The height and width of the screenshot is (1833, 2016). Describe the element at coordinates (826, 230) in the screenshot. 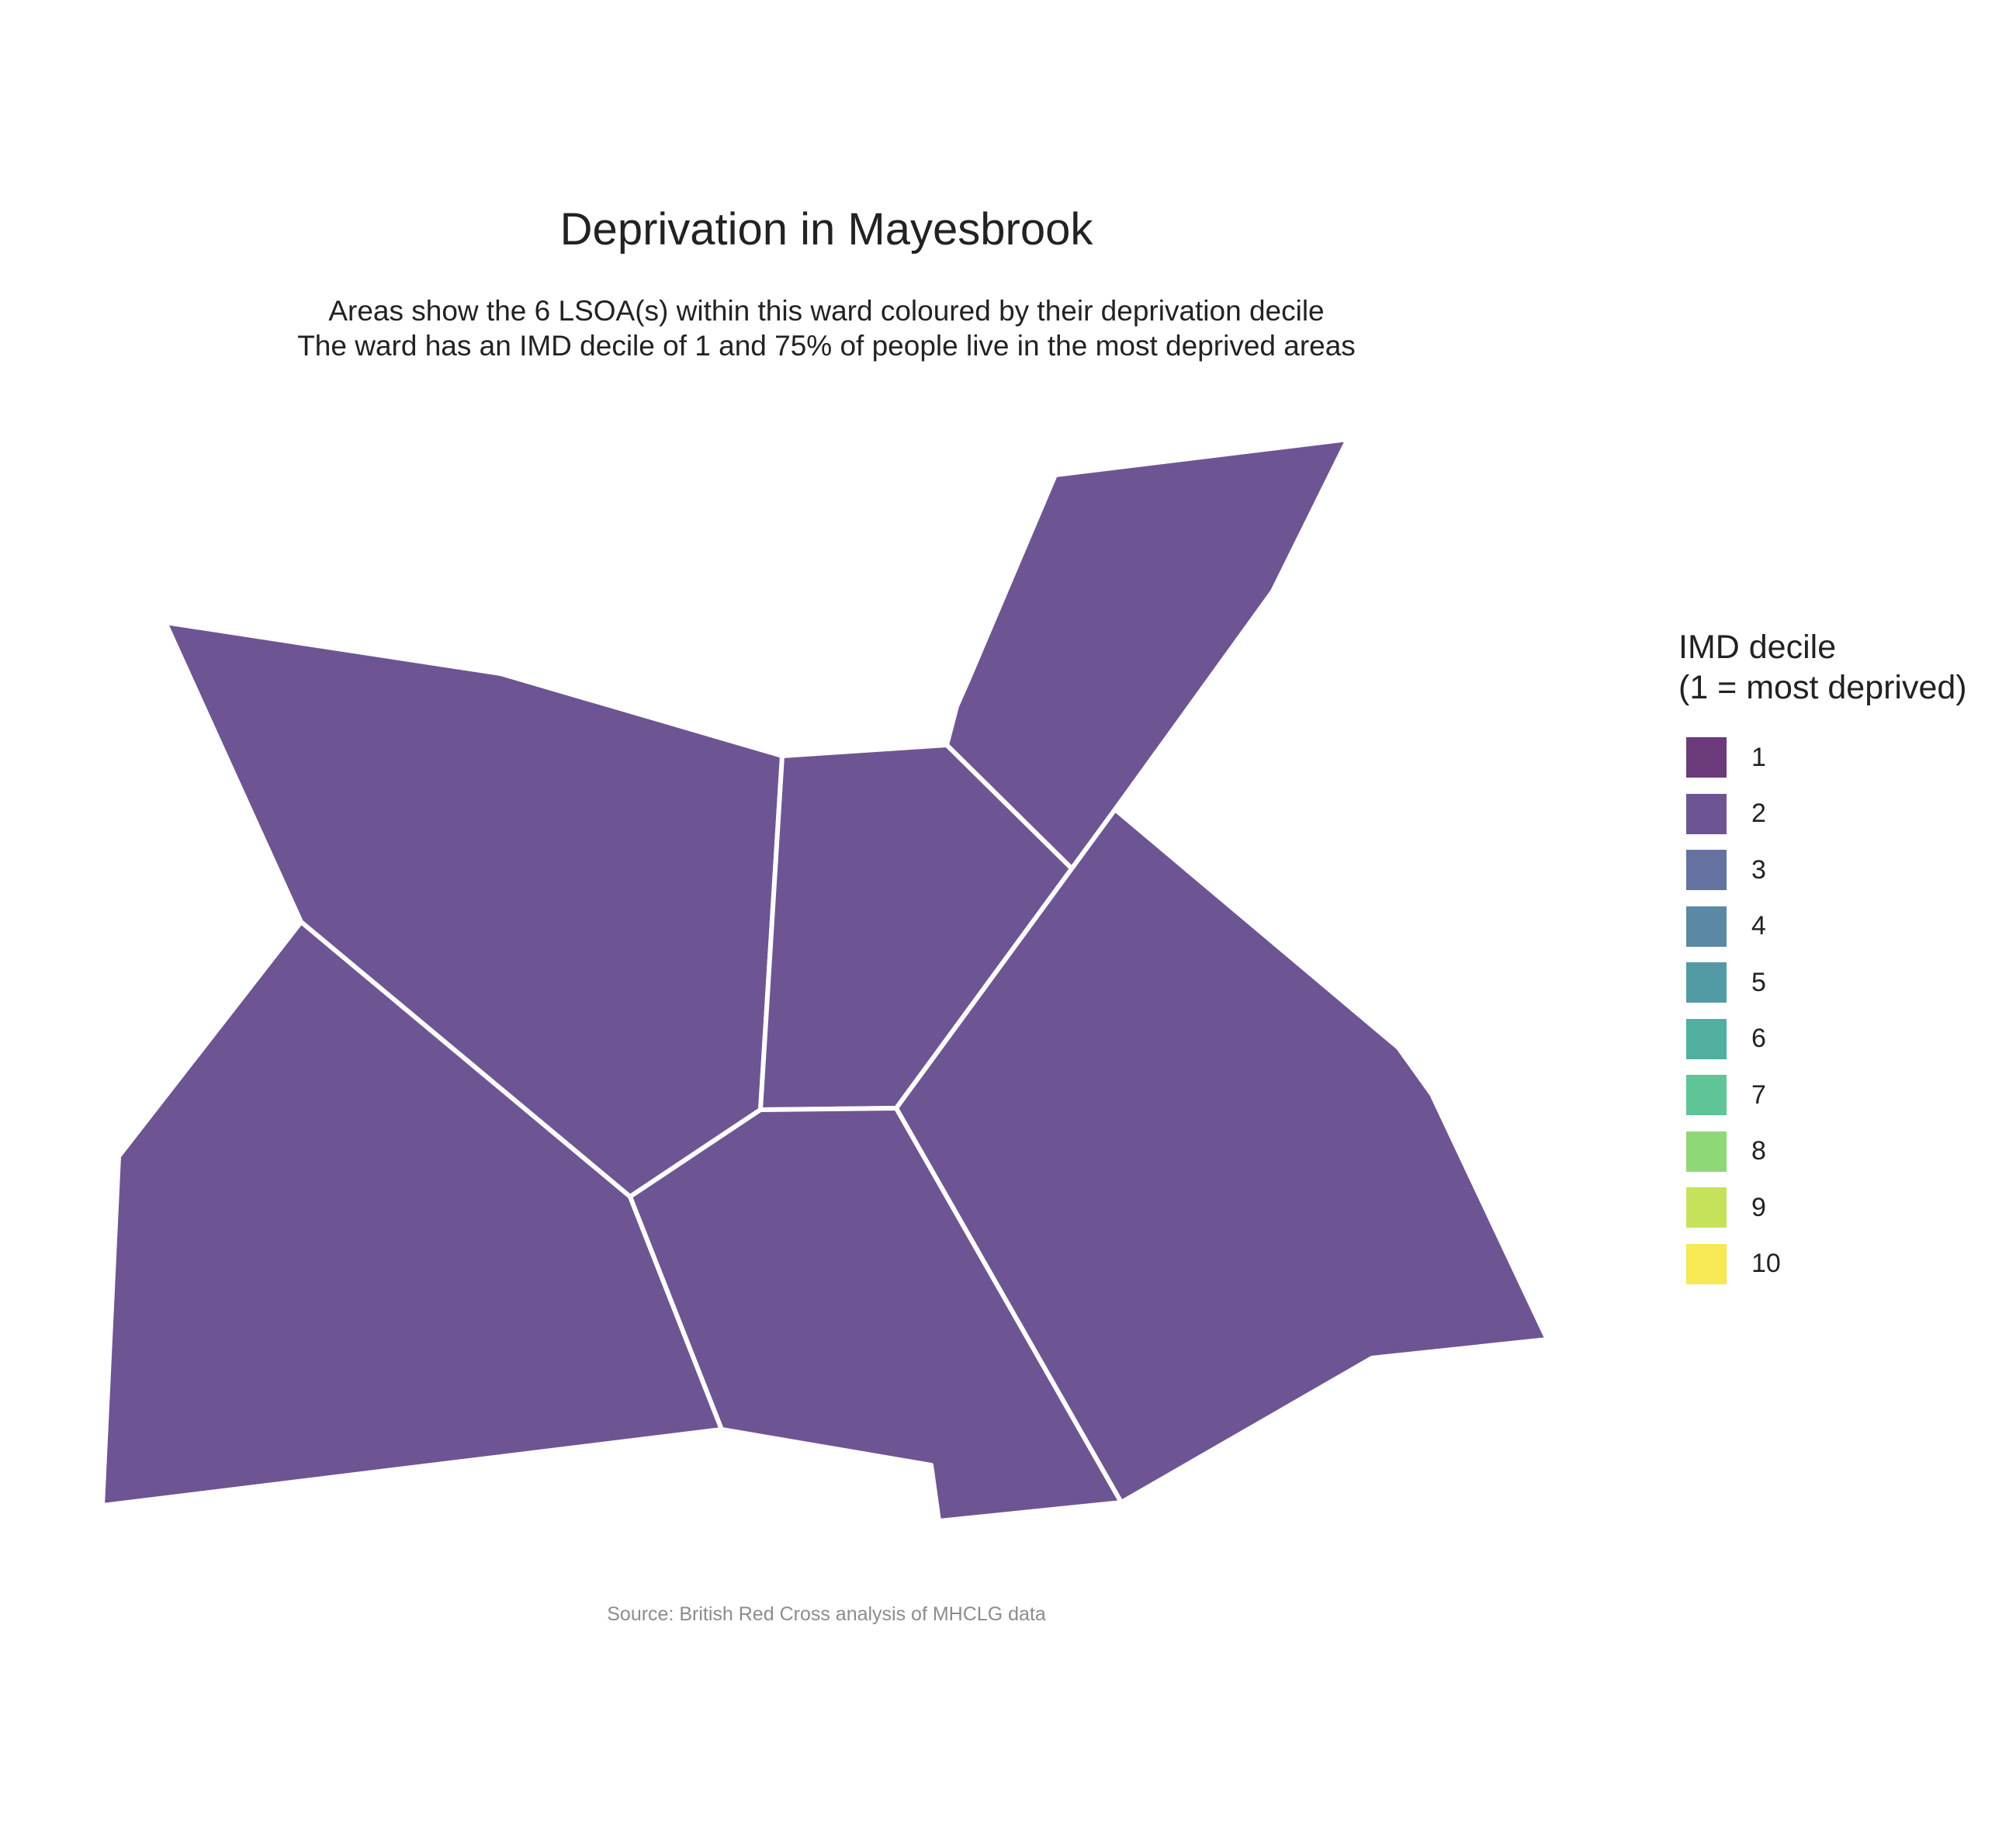

I see `map-title: Deprivation in Mayesbrook` at that location.